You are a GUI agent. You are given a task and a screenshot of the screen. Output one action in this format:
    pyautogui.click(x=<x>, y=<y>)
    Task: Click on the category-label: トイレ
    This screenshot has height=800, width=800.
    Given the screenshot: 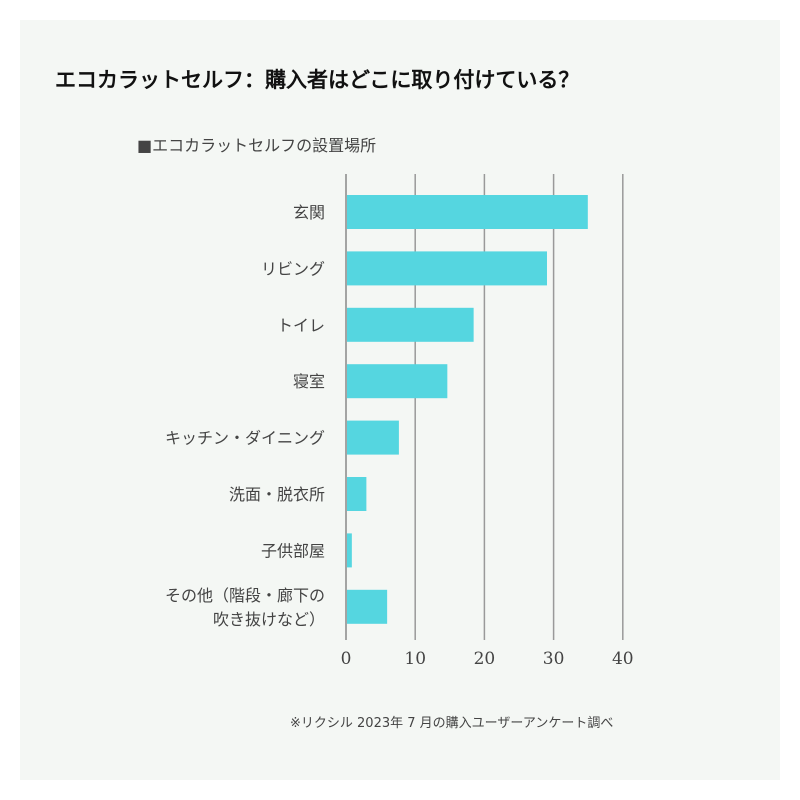 What is the action you would take?
    pyautogui.click(x=301, y=325)
    